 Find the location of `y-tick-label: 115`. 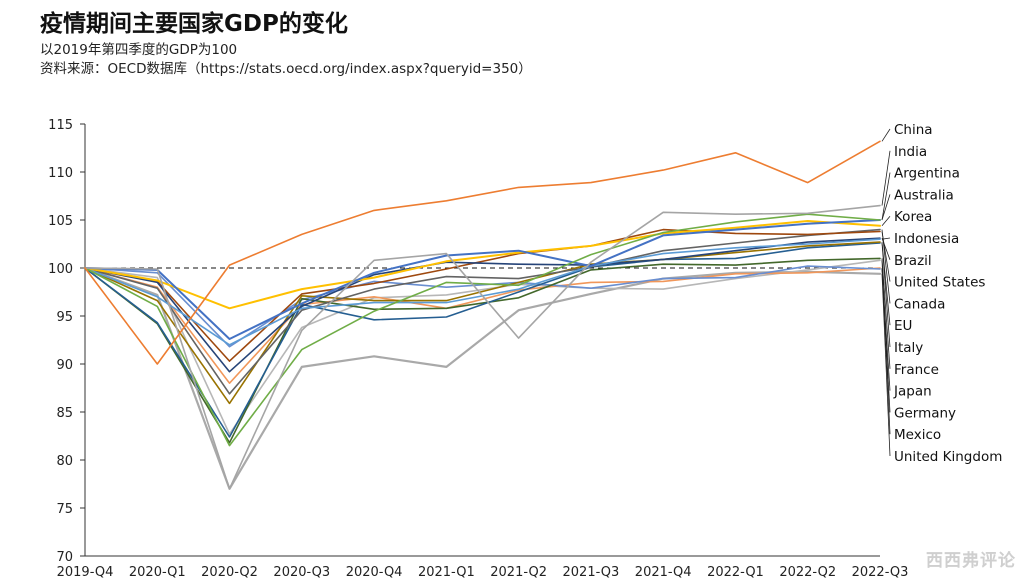

y-tick-label: 115 is located at coordinates (60, 125).